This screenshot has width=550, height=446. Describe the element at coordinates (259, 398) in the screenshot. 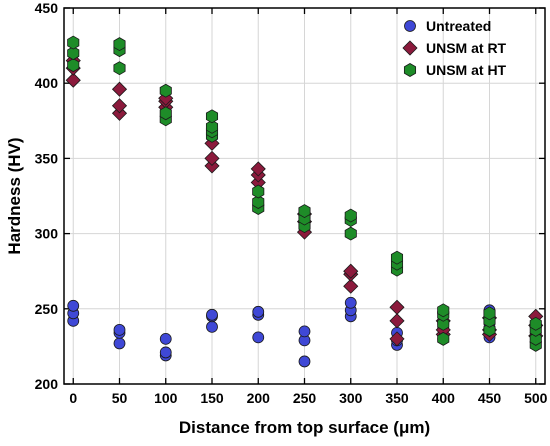

I see `x-tick-label: 200` at that location.